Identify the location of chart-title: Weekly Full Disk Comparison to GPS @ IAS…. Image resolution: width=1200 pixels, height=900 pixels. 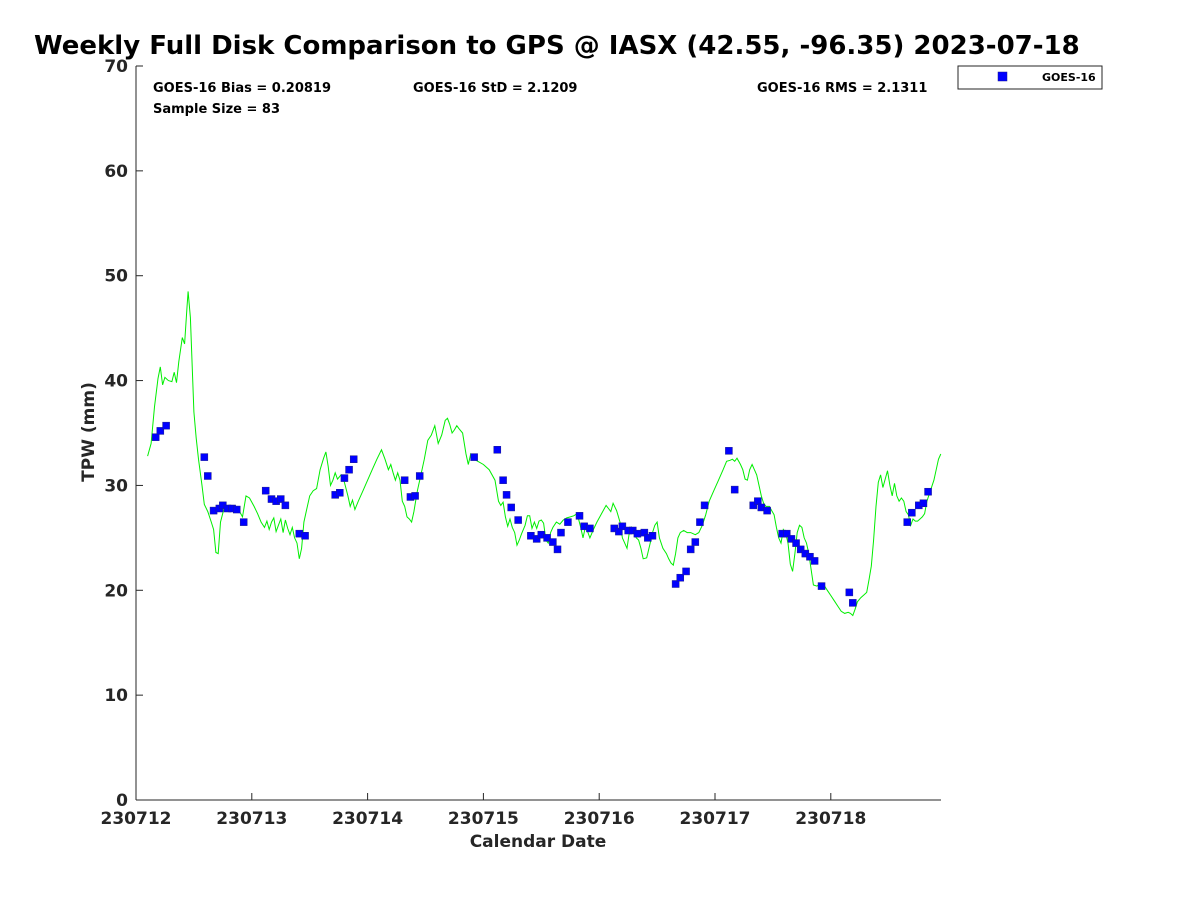
(557, 46).